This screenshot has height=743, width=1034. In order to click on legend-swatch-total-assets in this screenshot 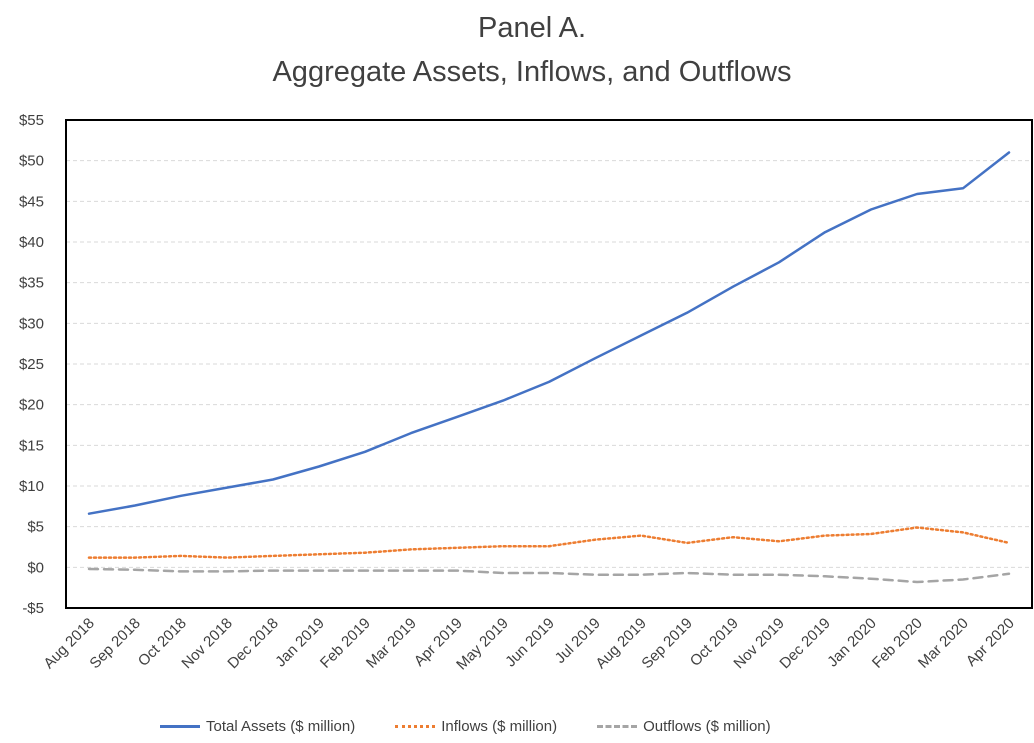, I will do `click(180, 726)`.